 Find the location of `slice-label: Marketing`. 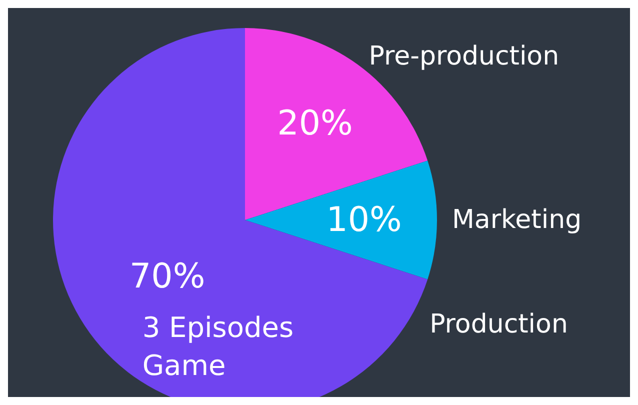

slice-label: Marketing is located at coordinates (517, 220).